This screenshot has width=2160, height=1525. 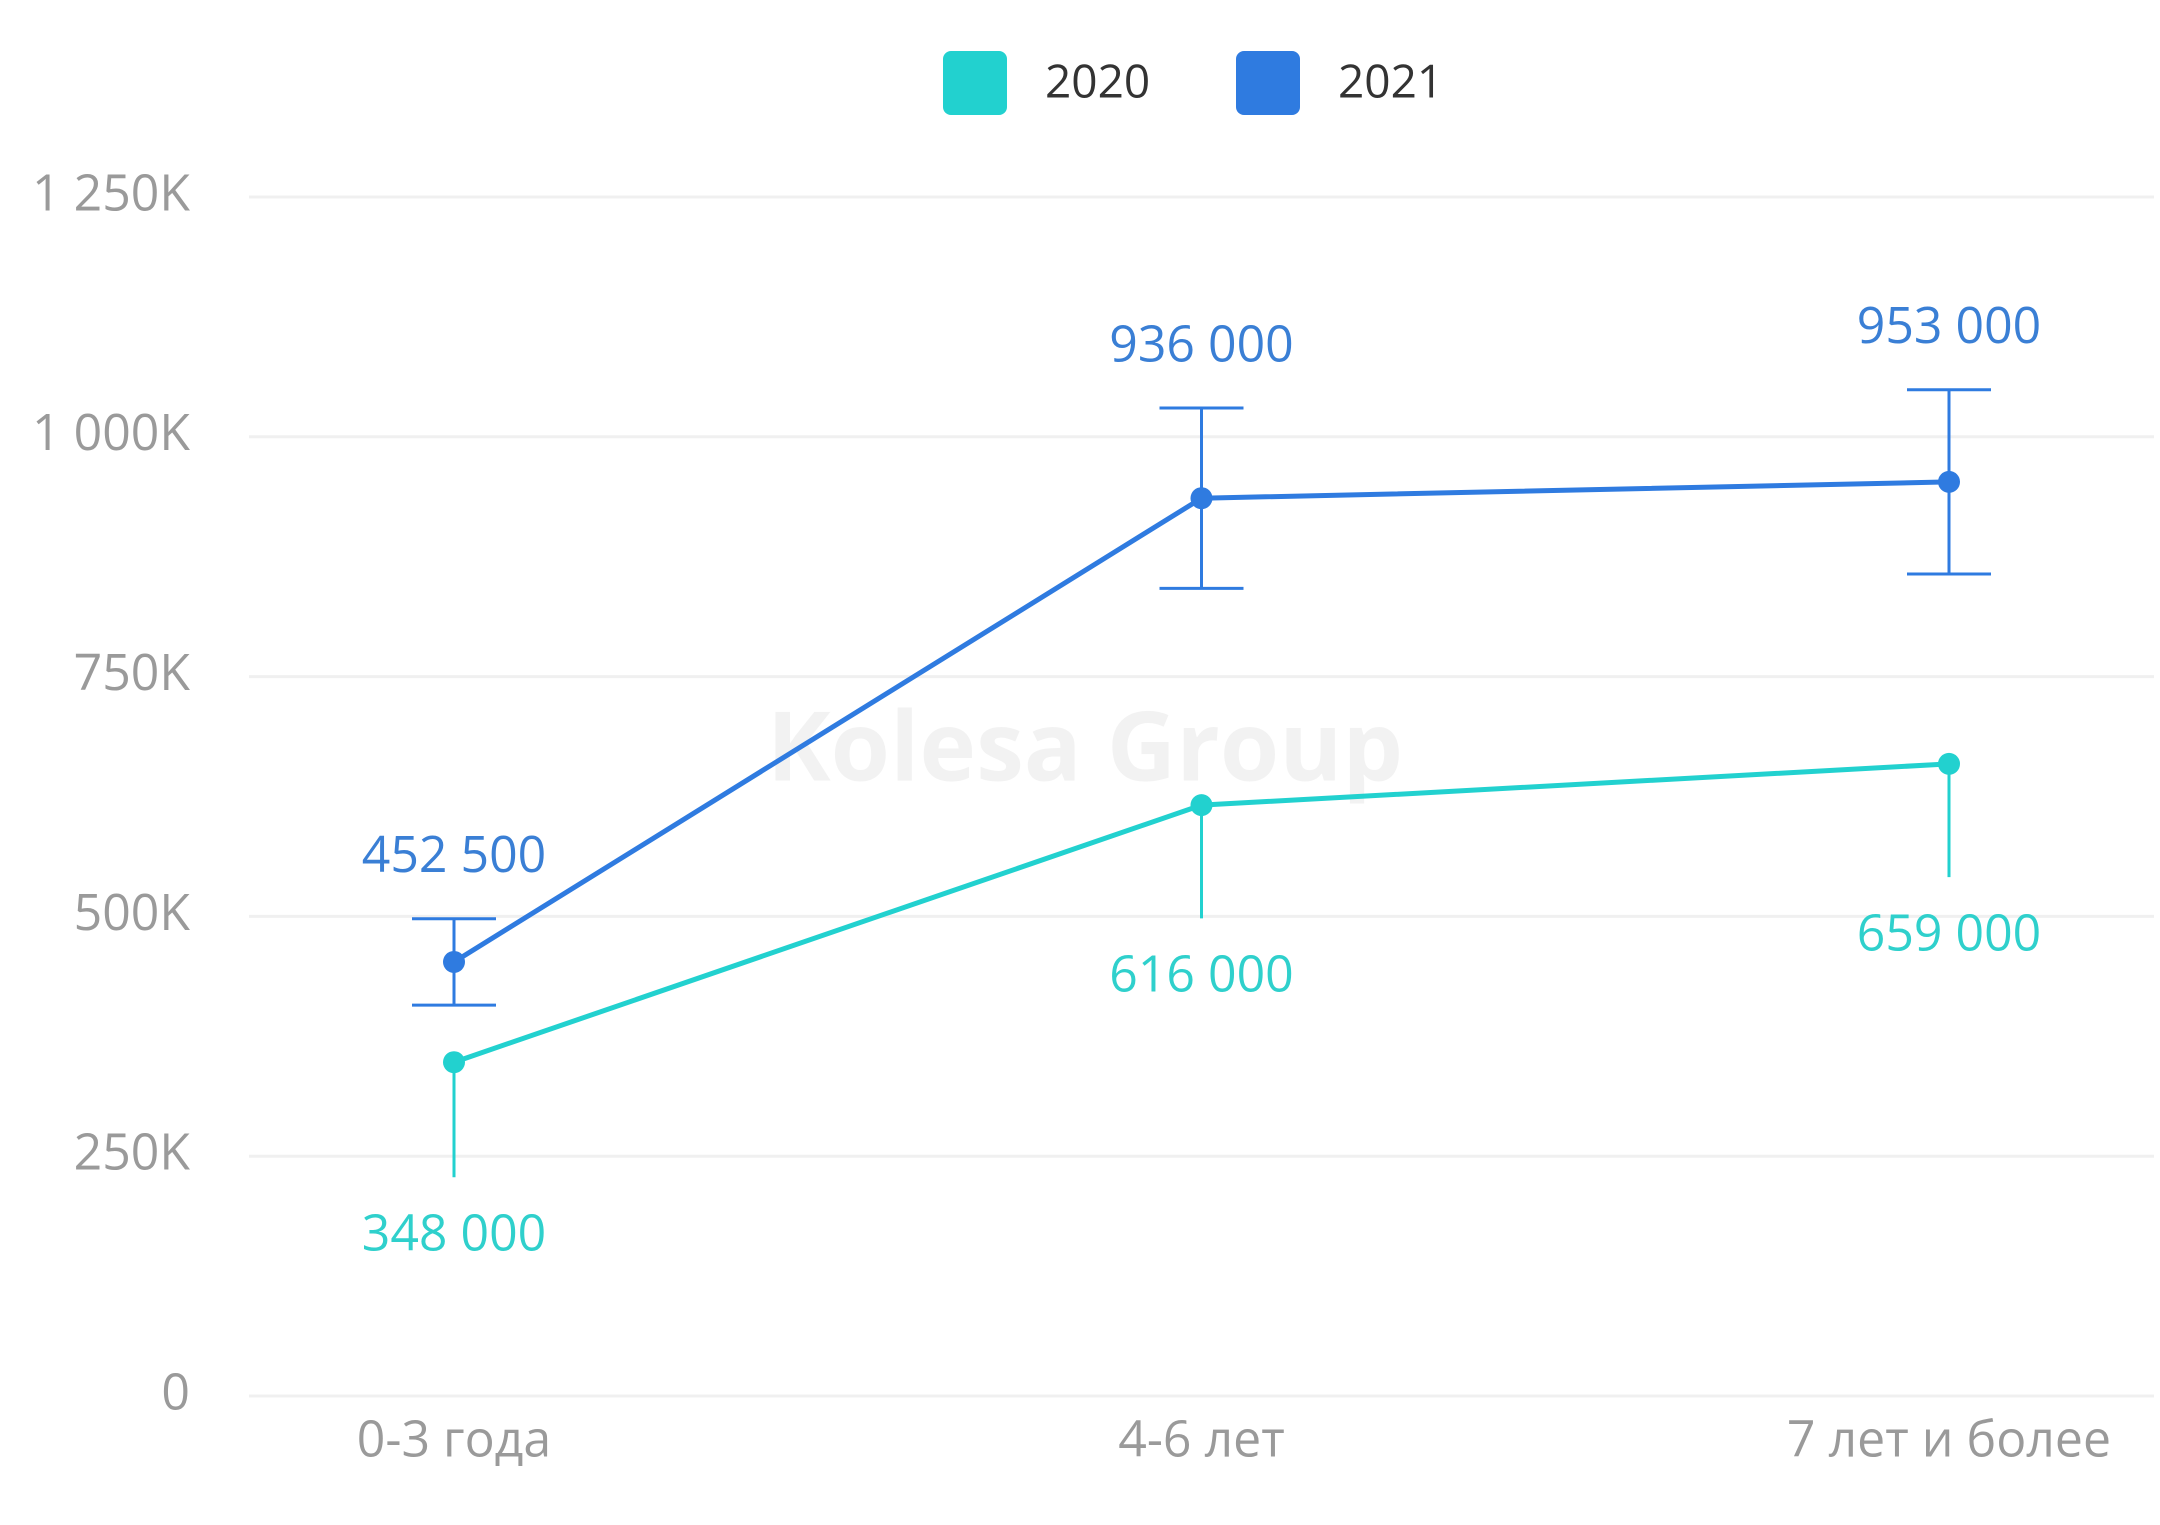 What do you see at coordinates (1949, 931) in the screenshot?
I see `data-label: 659 000` at bounding box center [1949, 931].